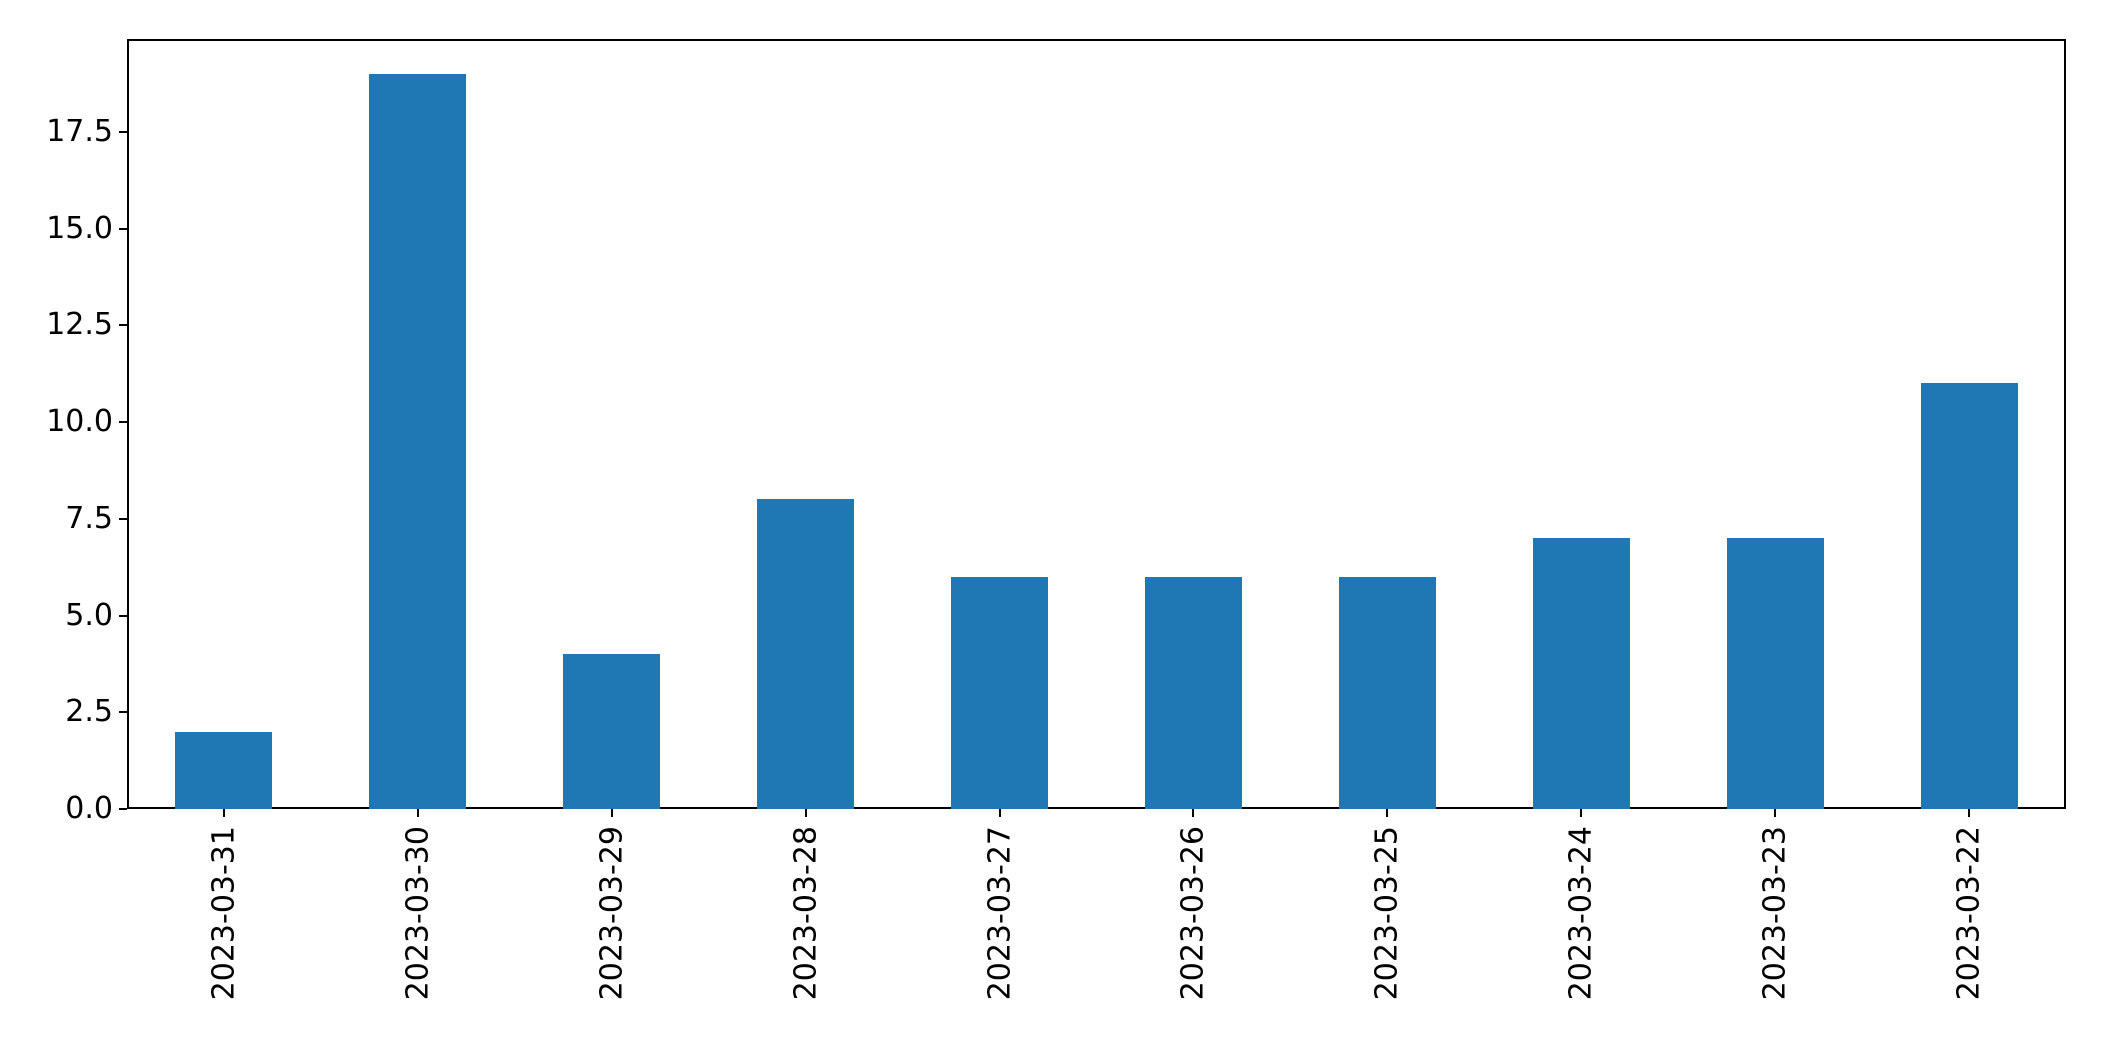 The height and width of the screenshot is (1061, 2104). What do you see at coordinates (806, 913) in the screenshot?
I see `x-tick-label: 2023-03-28` at bounding box center [806, 913].